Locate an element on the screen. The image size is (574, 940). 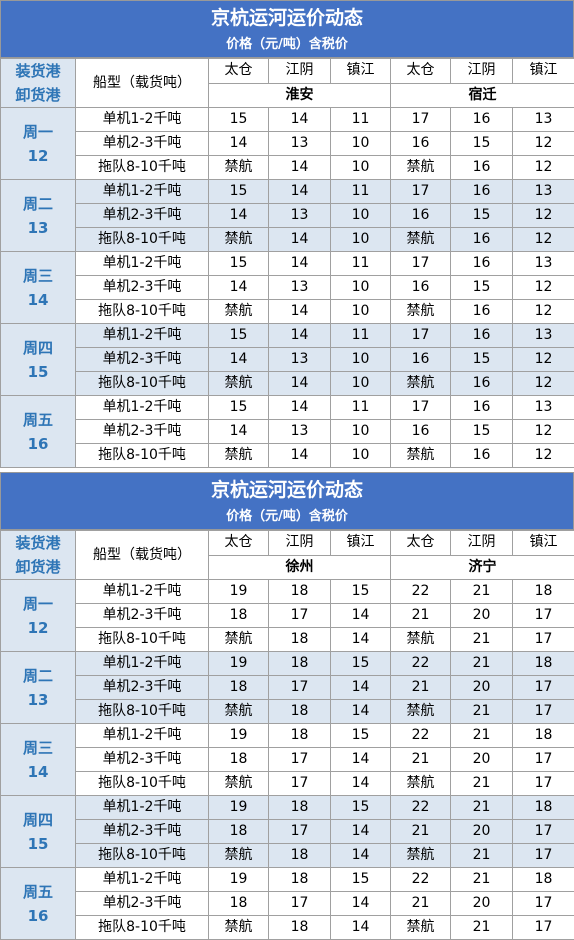
day-cell: 周五 16 is located at coordinates (38, 903).